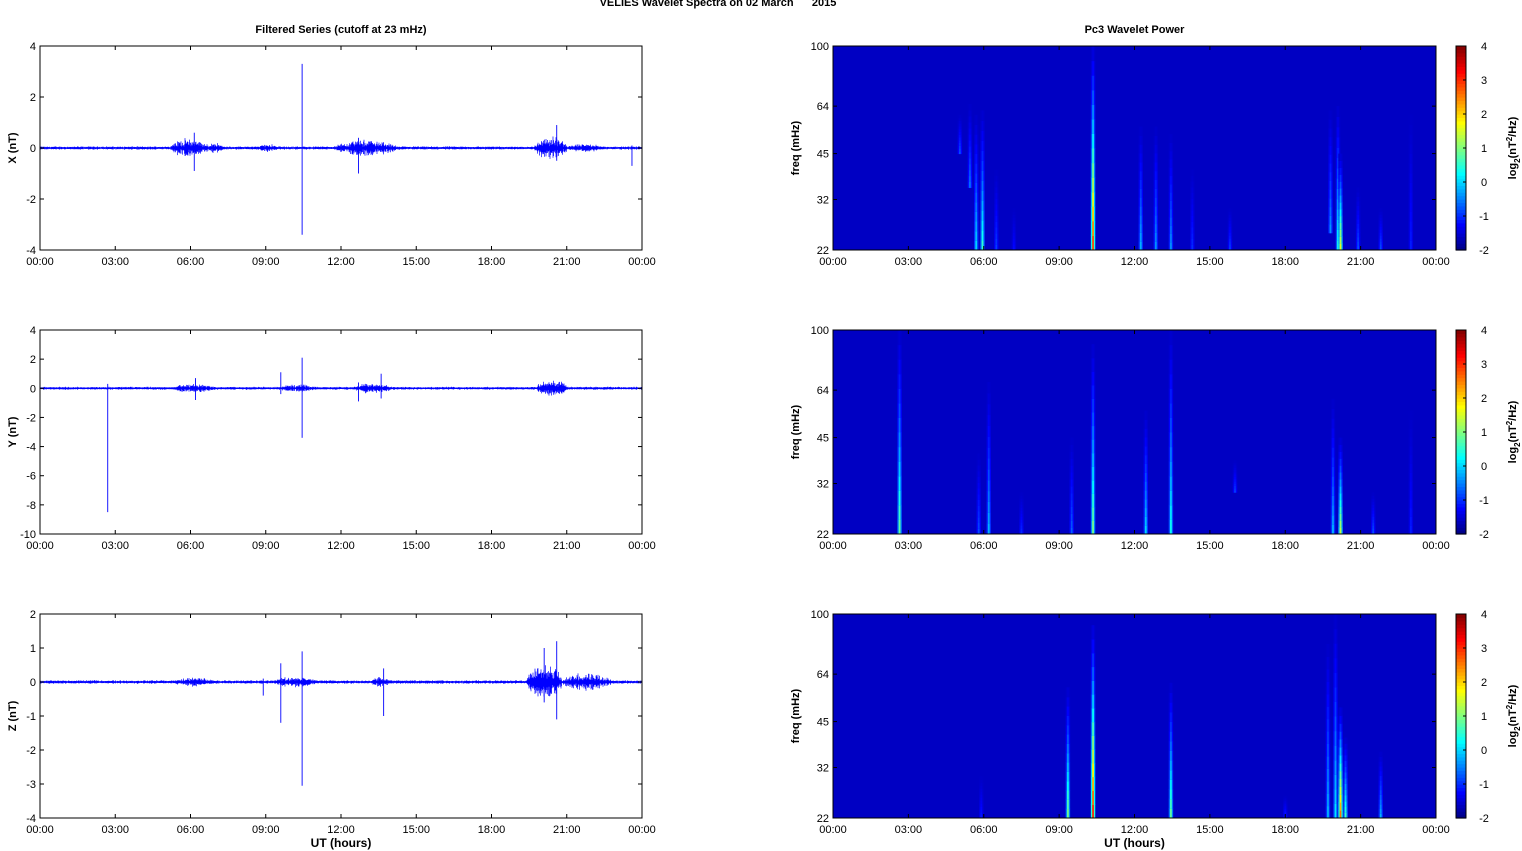  Describe the element at coordinates (909, 546) in the screenshot. I see `y-spectrum-xtick-label: 03:00` at that location.